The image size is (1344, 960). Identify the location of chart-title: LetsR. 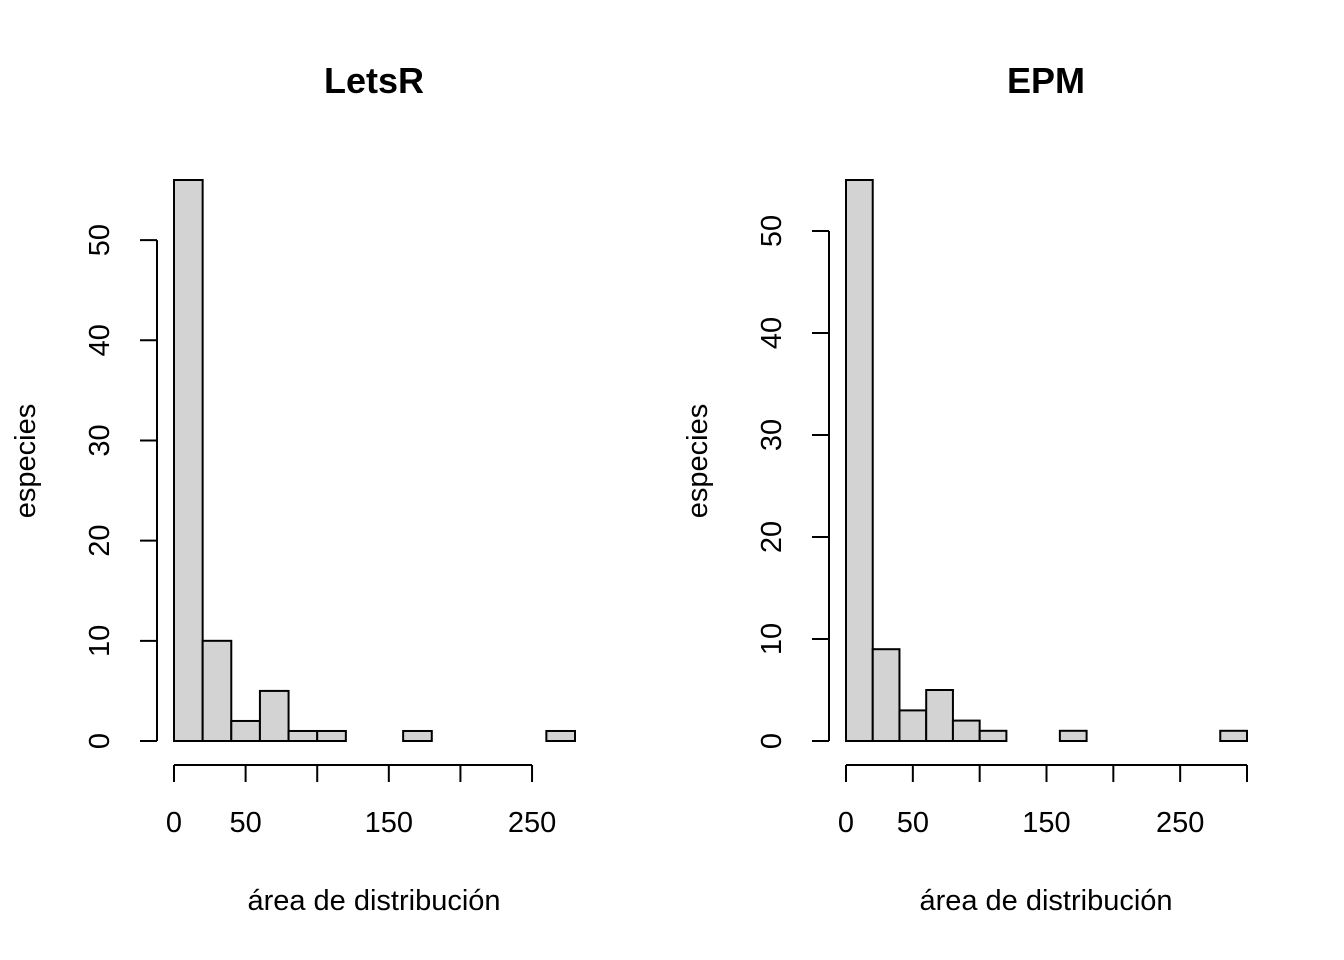
(374, 80).